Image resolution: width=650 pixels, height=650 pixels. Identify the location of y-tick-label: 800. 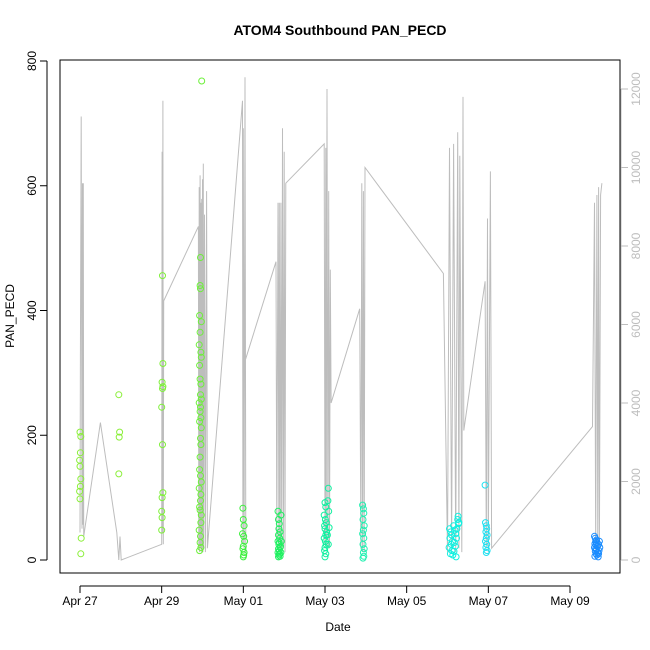
(32, 61).